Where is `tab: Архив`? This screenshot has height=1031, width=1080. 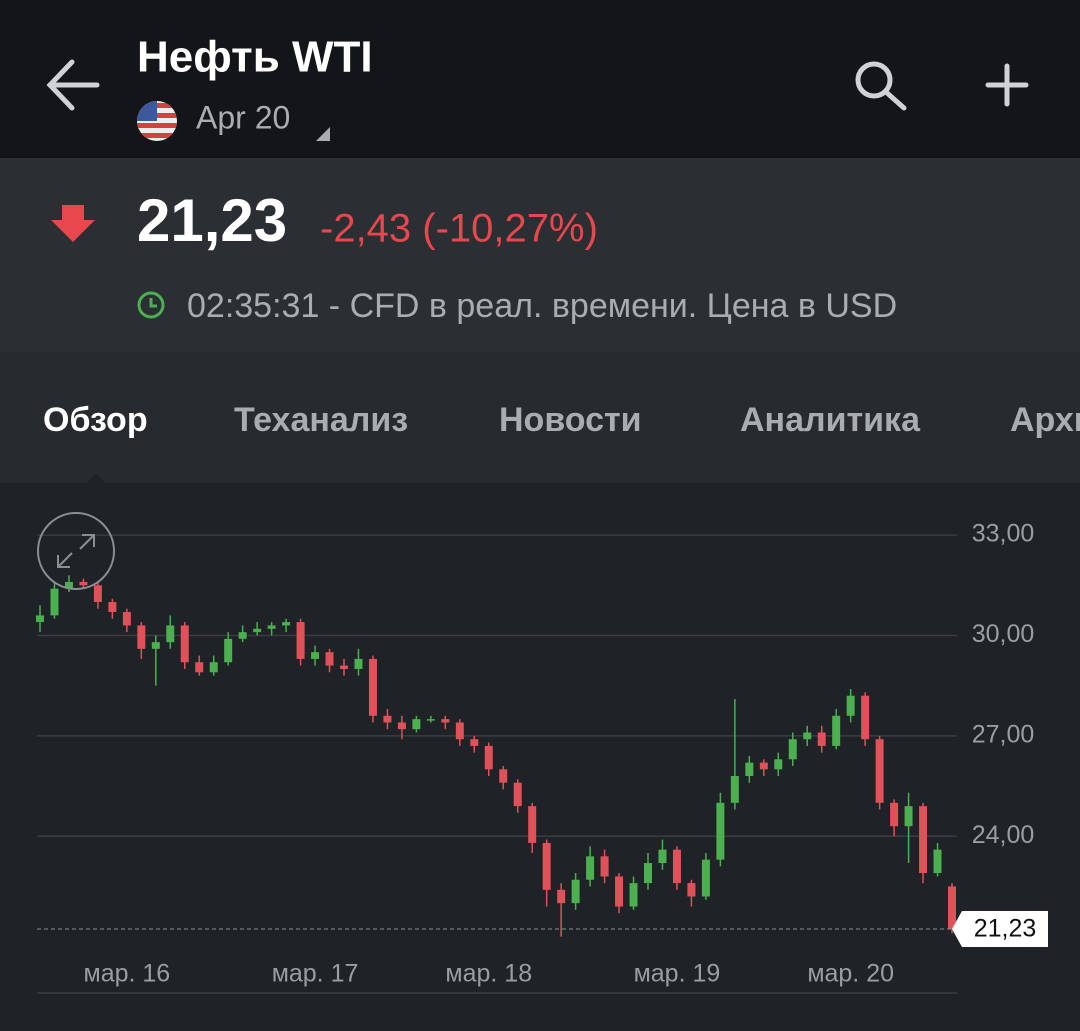 tab: Архив is located at coordinates (1045, 420).